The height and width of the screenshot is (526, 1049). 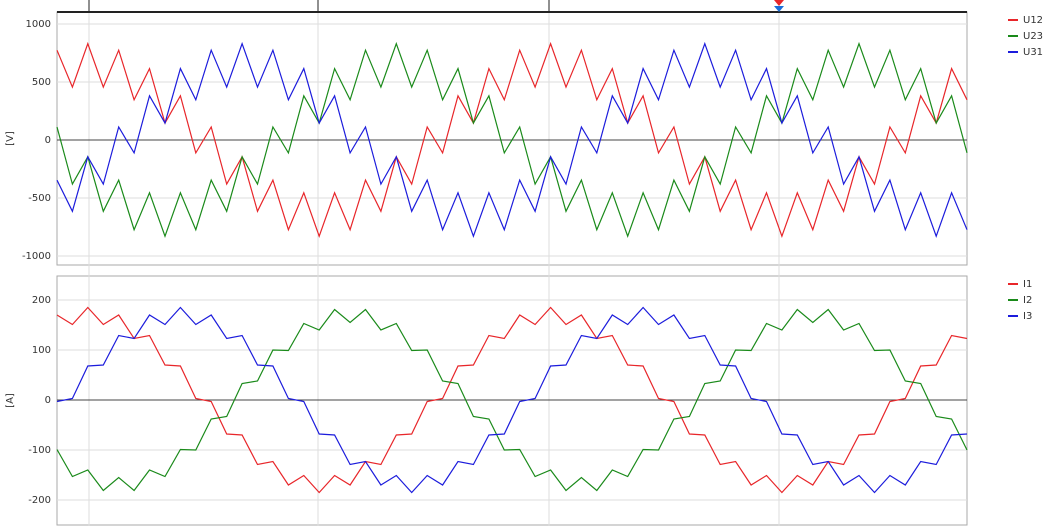 What do you see at coordinates (41, 350) in the screenshot?
I see `y-tick-label: 100` at bounding box center [41, 350].